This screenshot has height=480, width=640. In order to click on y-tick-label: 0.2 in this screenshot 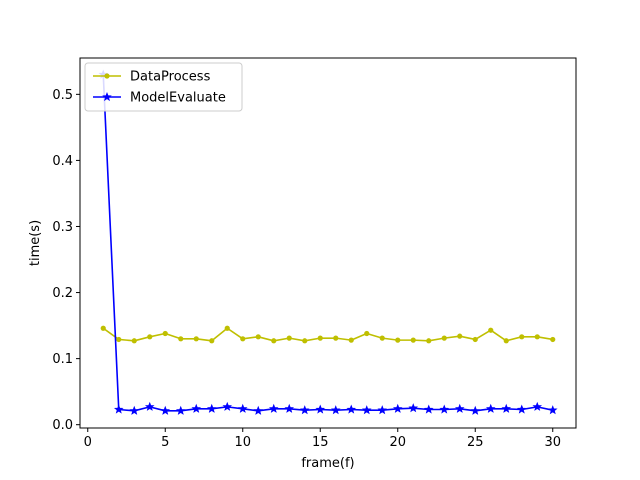, I will do `click(62, 293)`.